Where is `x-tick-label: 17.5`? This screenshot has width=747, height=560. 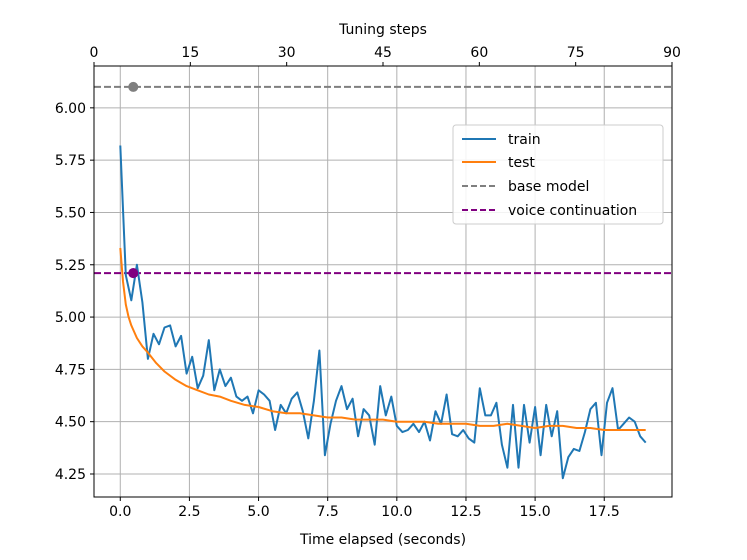
x-tick-label: 17.5 is located at coordinates (604, 512).